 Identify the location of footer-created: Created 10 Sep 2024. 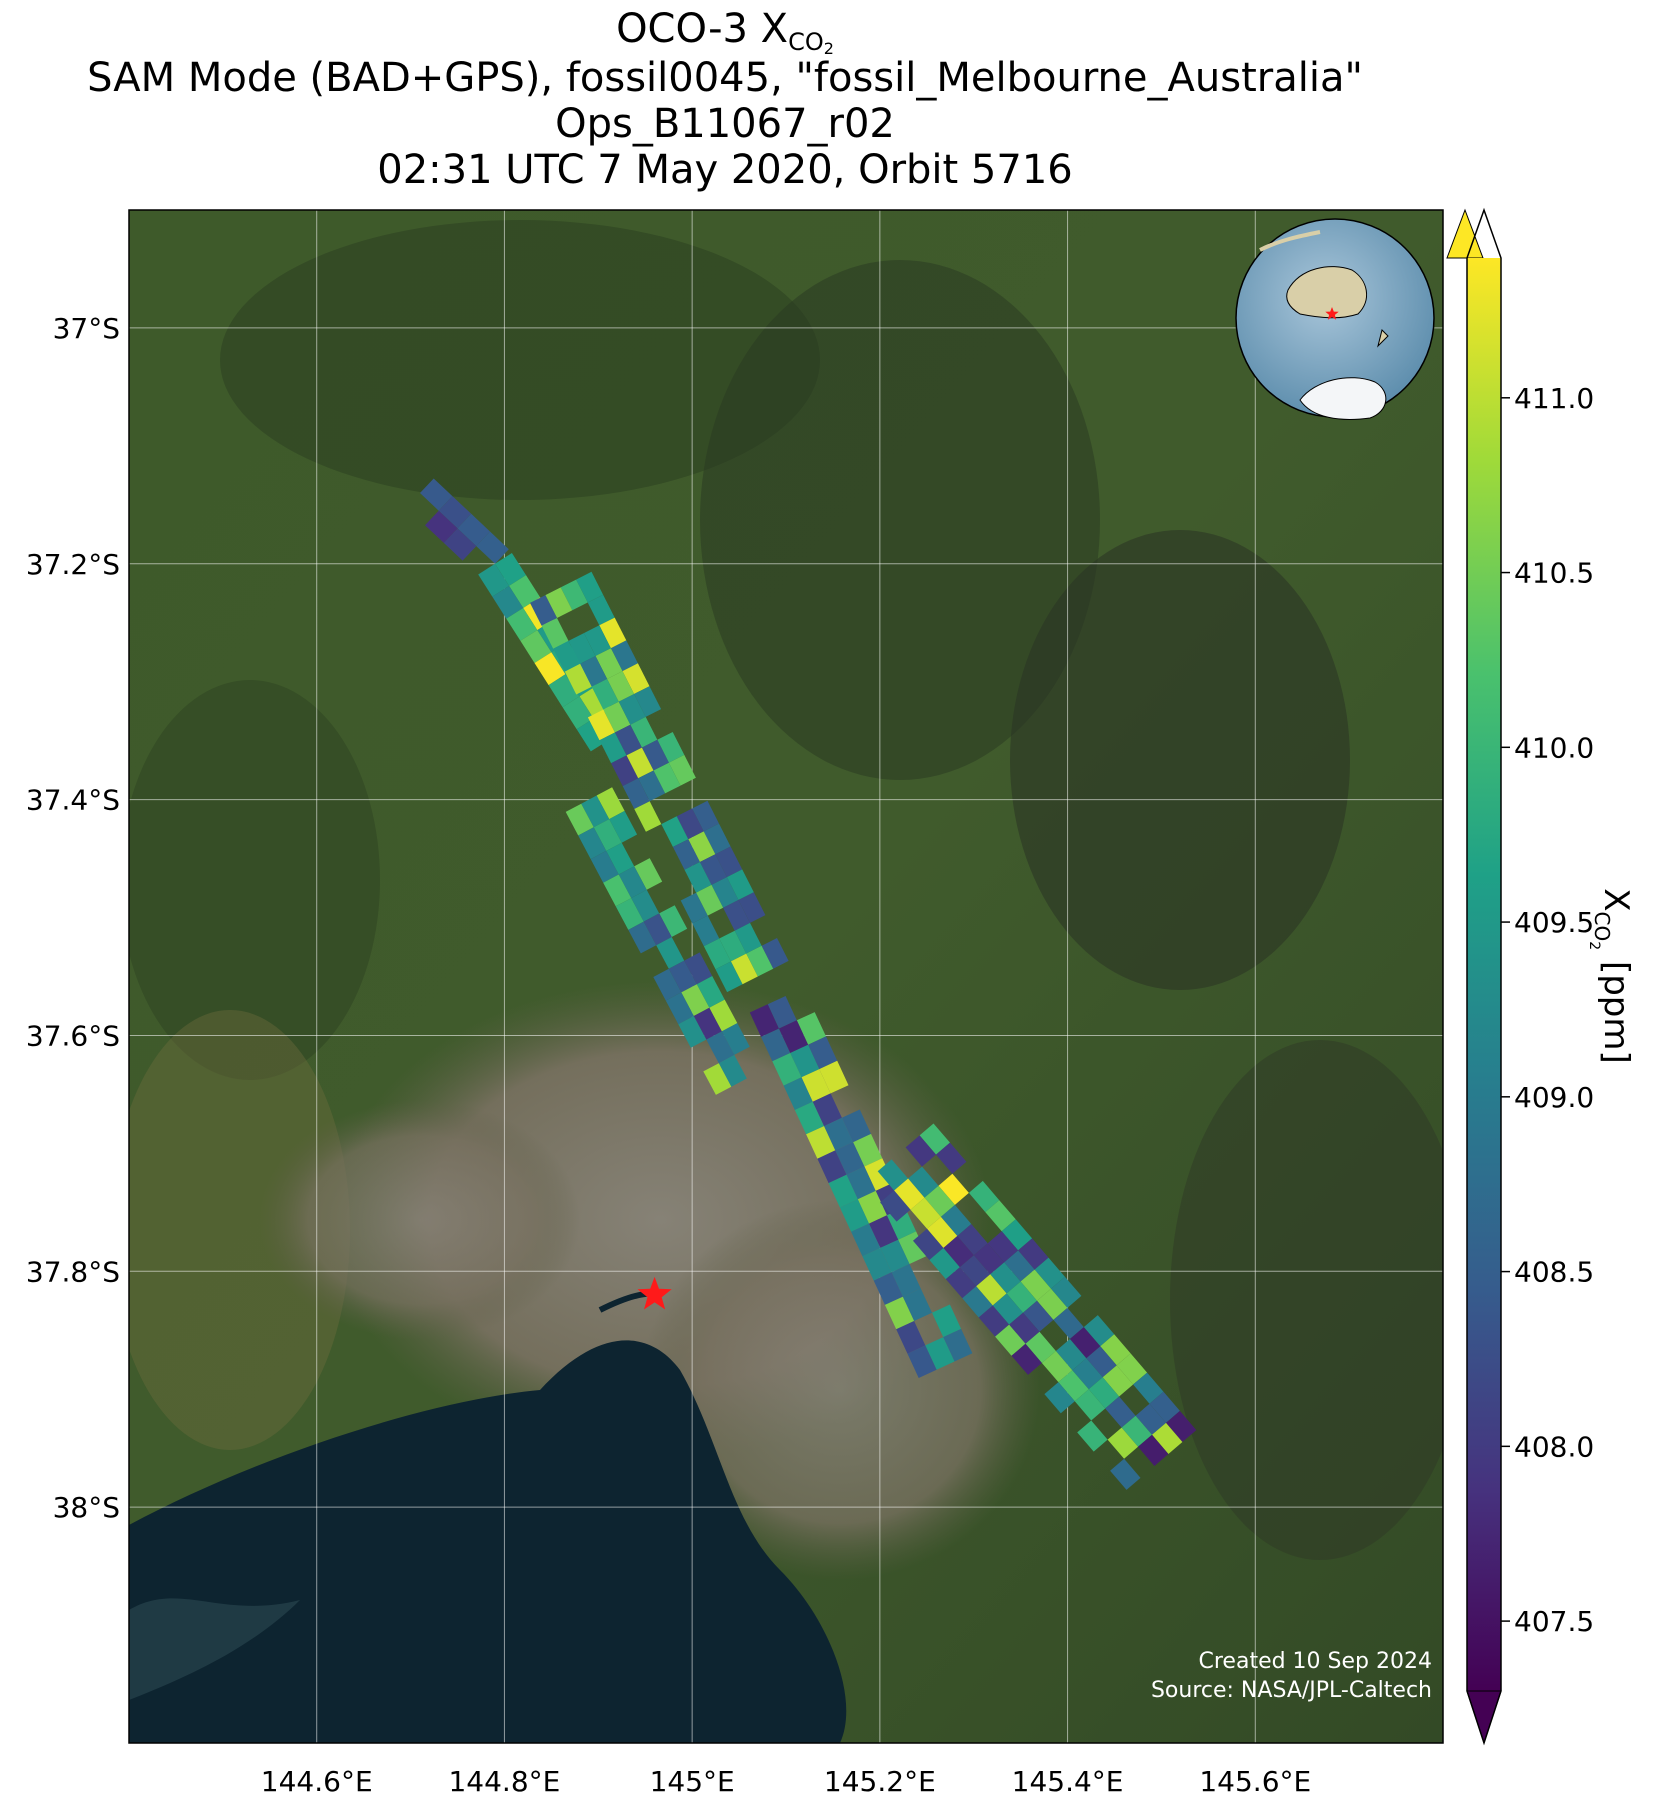
(1316, 1661).